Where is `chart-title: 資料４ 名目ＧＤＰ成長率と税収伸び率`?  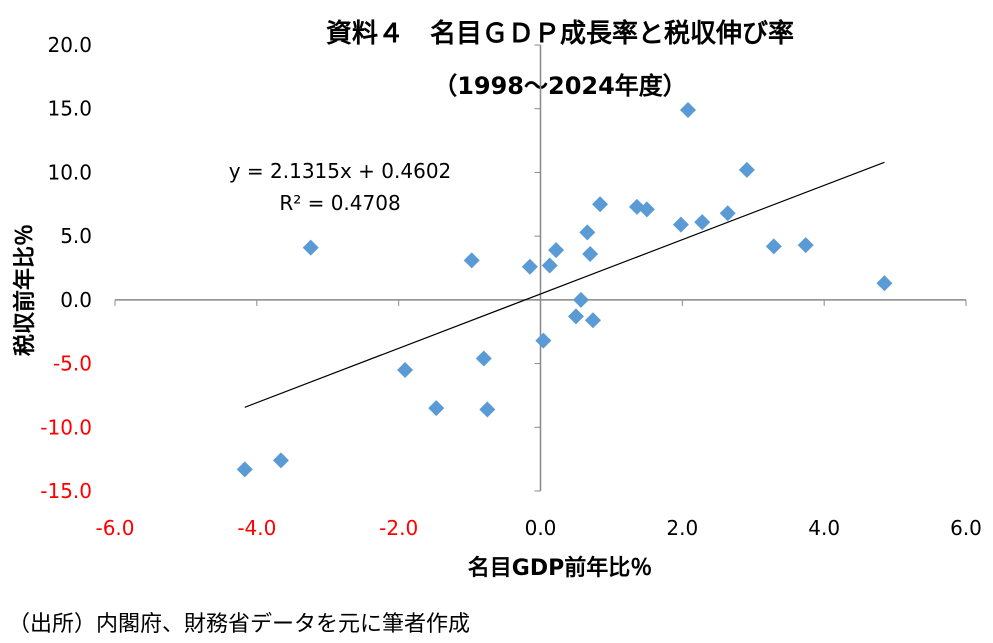
chart-title: 資料４ 名目ＧＤＰ成長率と税収伸び率 is located at coordinates (560, 33).